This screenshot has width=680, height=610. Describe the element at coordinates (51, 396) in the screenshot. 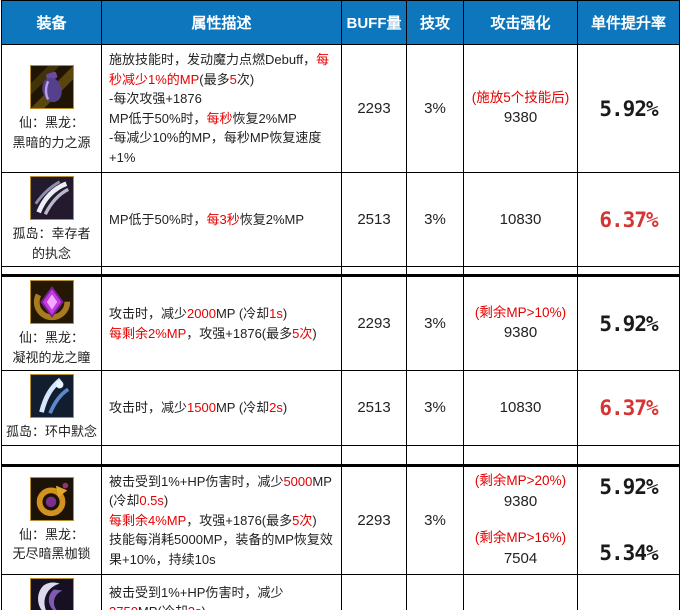

I see `blue-figure-icon` at that location.